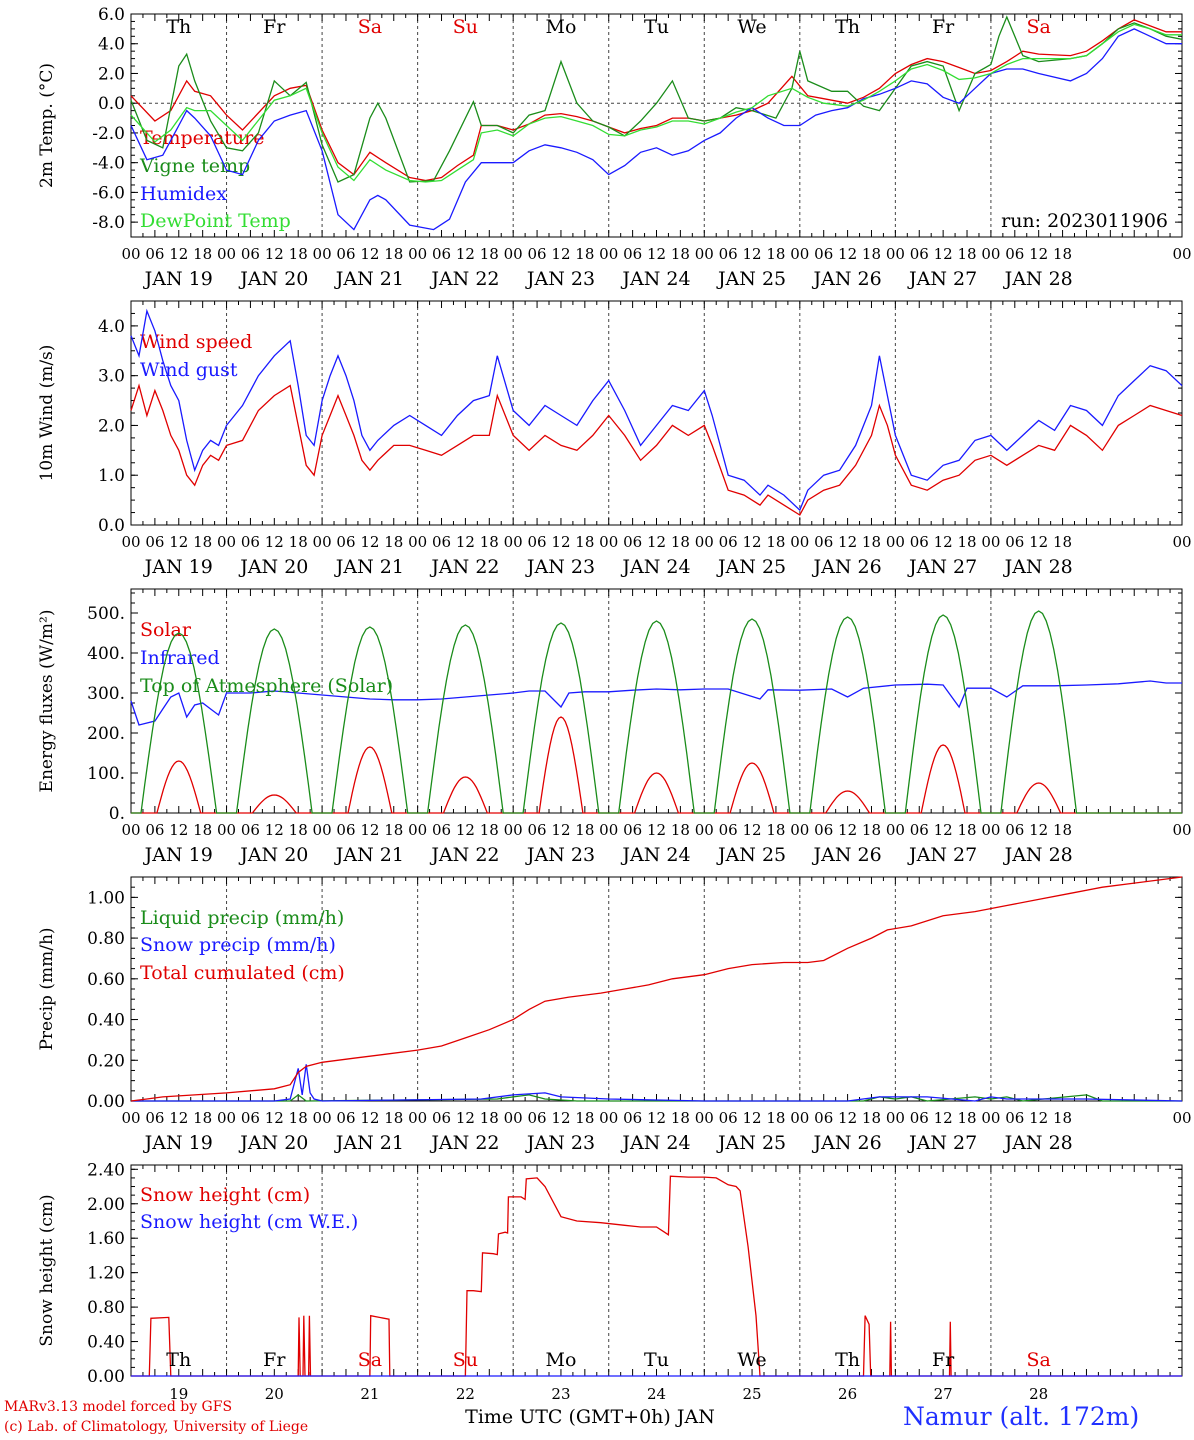 Image resolution: width=1194 pixels, height=1440 pixels. What do you see at coordinates (656, 413) in the screenshot?
I see `panel-2-frame` at bounding box center [656, 413].